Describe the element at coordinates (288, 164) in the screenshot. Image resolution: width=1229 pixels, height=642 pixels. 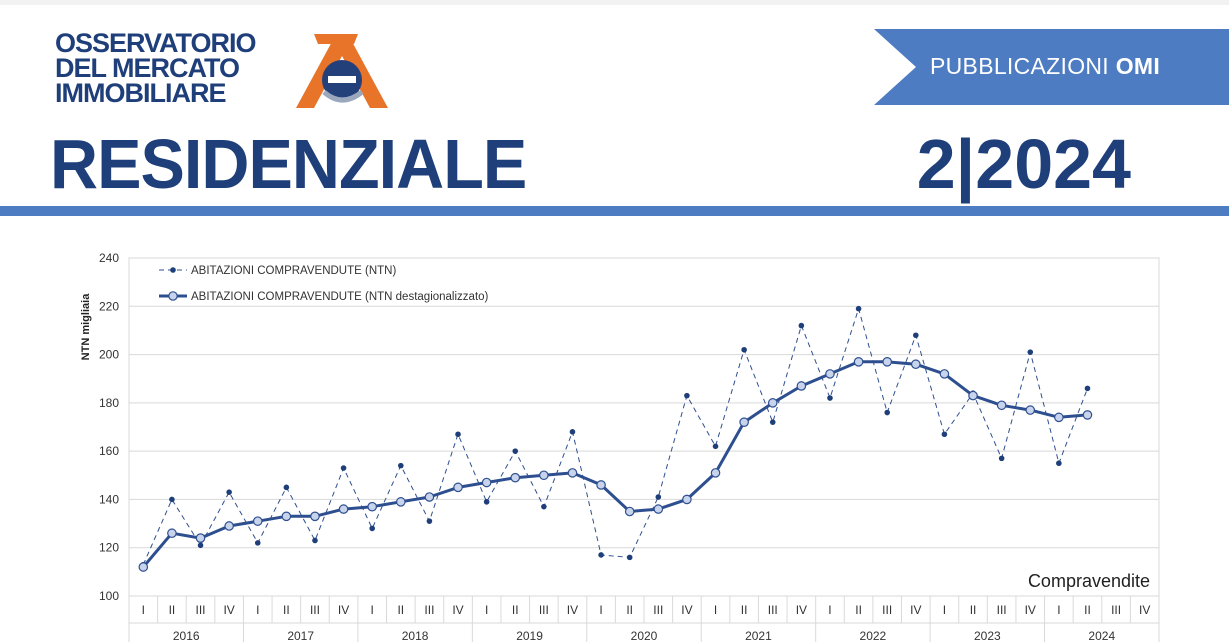
I see `page-title: RESIDENZIALE` at that location.